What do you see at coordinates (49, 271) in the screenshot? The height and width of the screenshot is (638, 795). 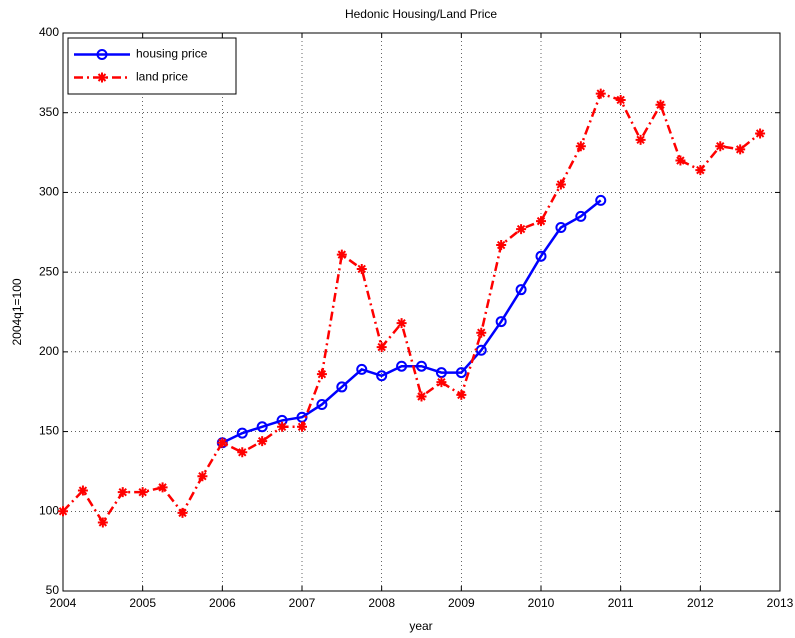 I see `y-tick-label: 250` at bounding box center [49, 271].